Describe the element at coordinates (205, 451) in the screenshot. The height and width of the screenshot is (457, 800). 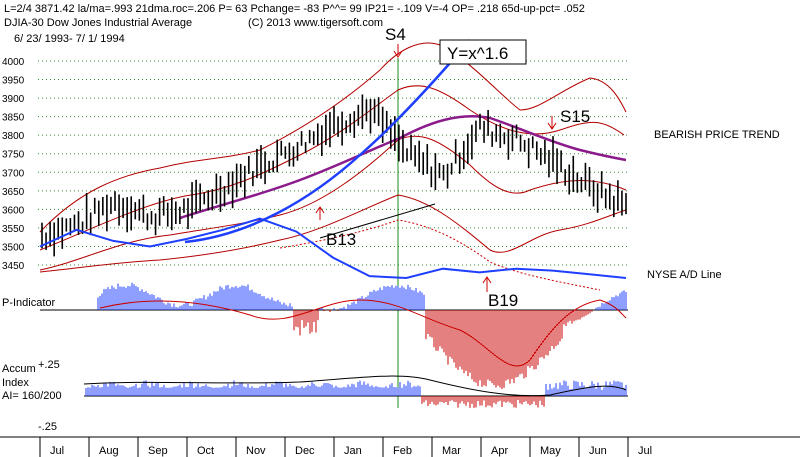
I see `month-label-oct-3: Oct` at that location.